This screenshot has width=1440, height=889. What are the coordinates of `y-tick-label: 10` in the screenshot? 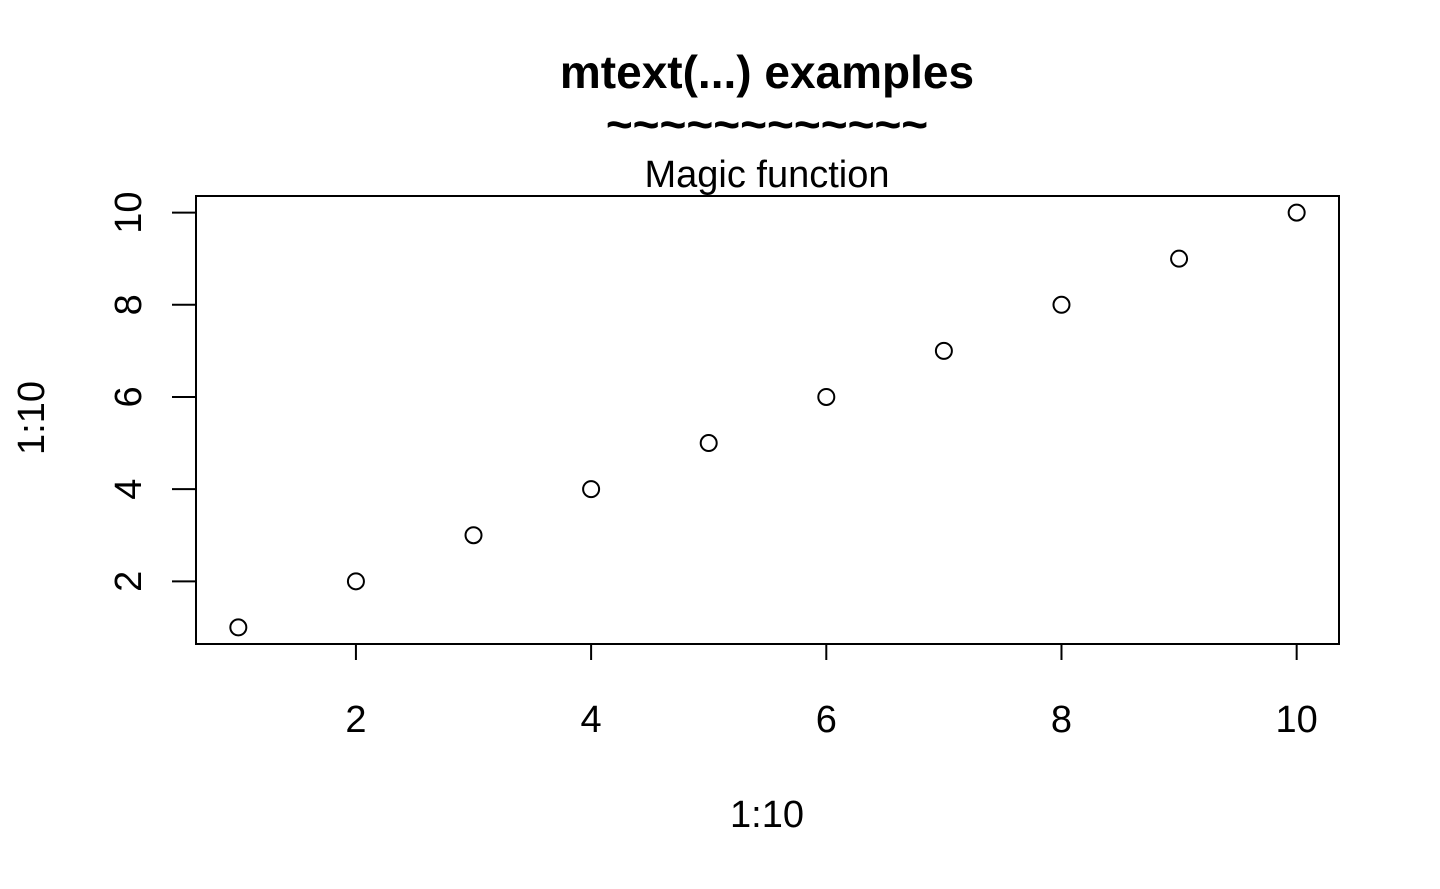 It's located at (129, 212).